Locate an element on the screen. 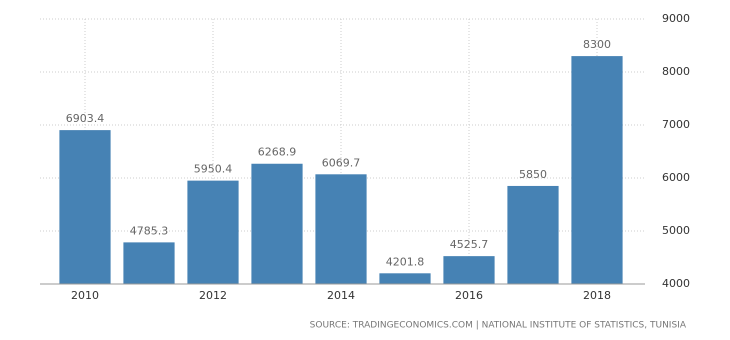 The image size is (730, 340). y-tick-label: 9000 is located at coordinates (676, 18).